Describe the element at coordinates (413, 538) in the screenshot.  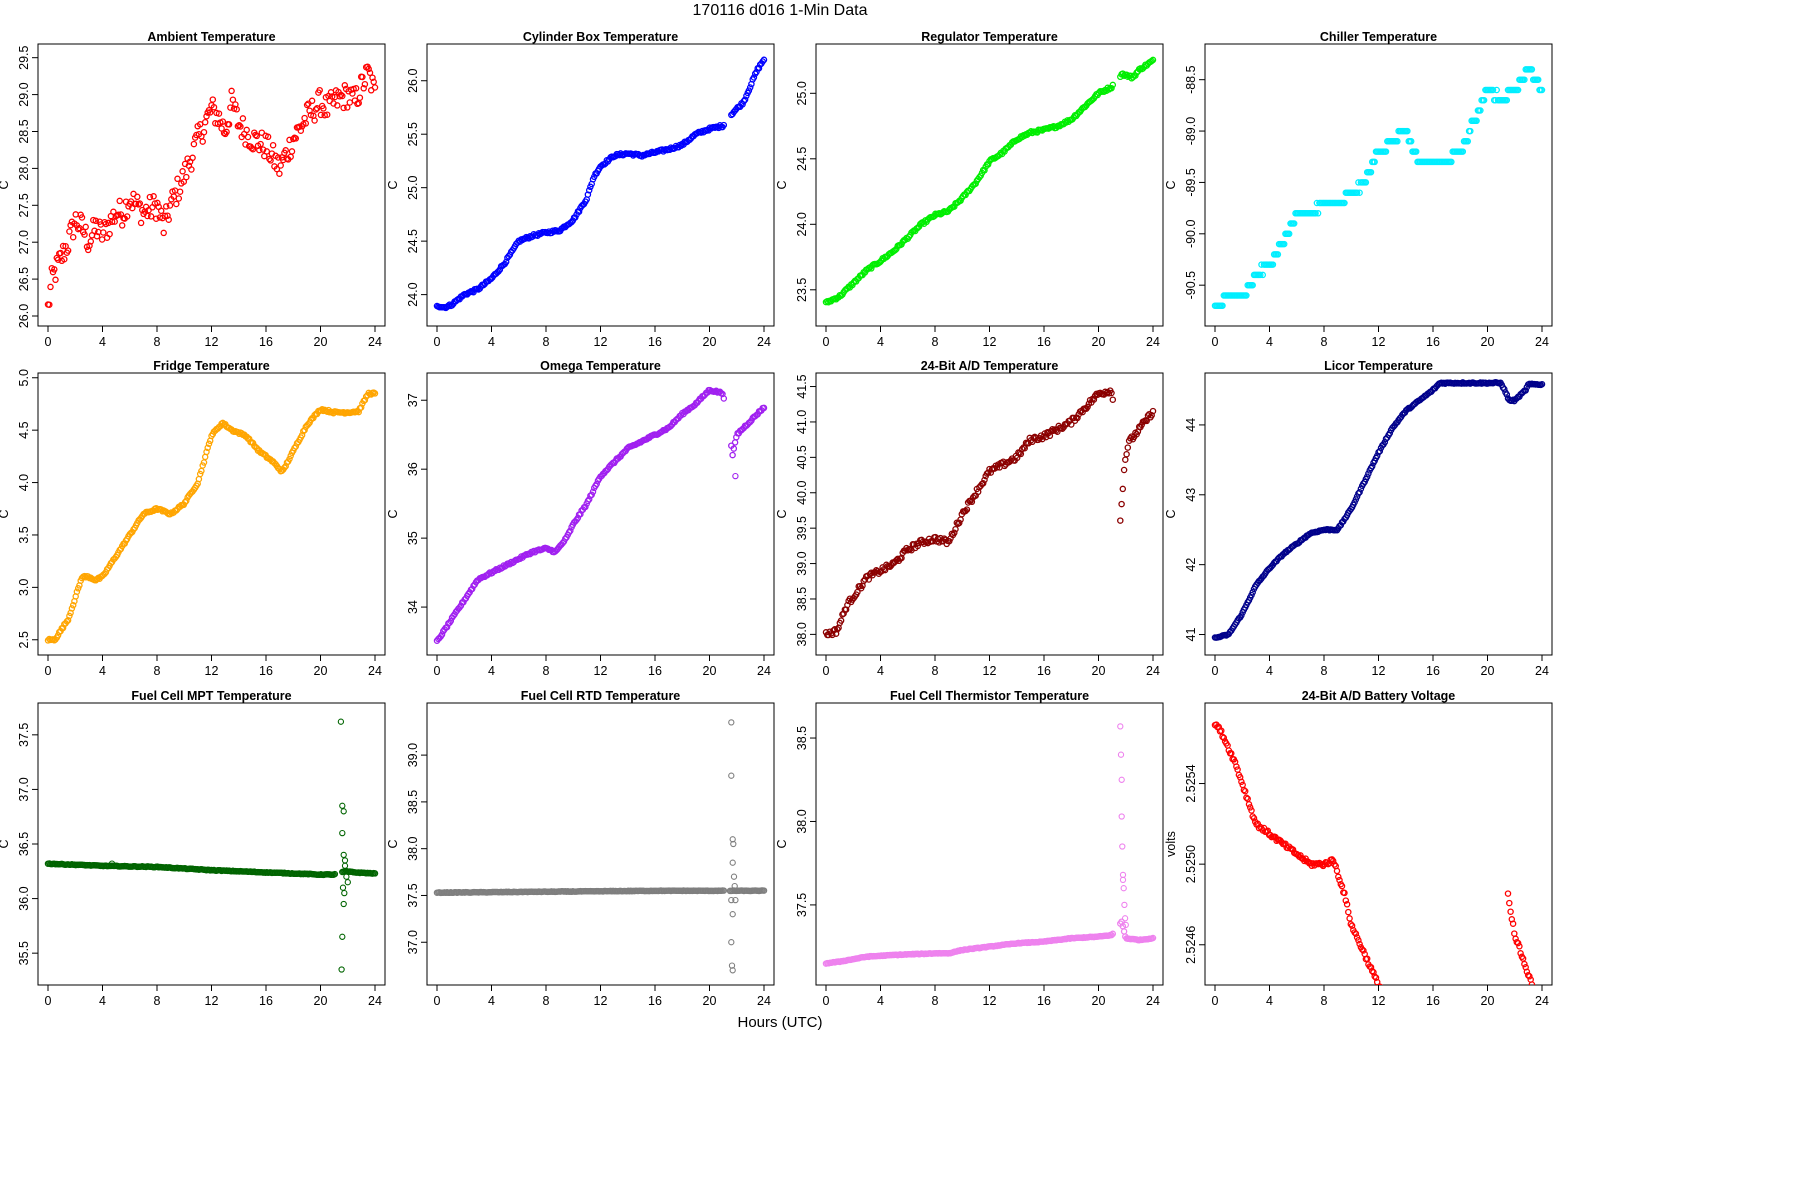
I see `y-tick-label: 35` at that location.